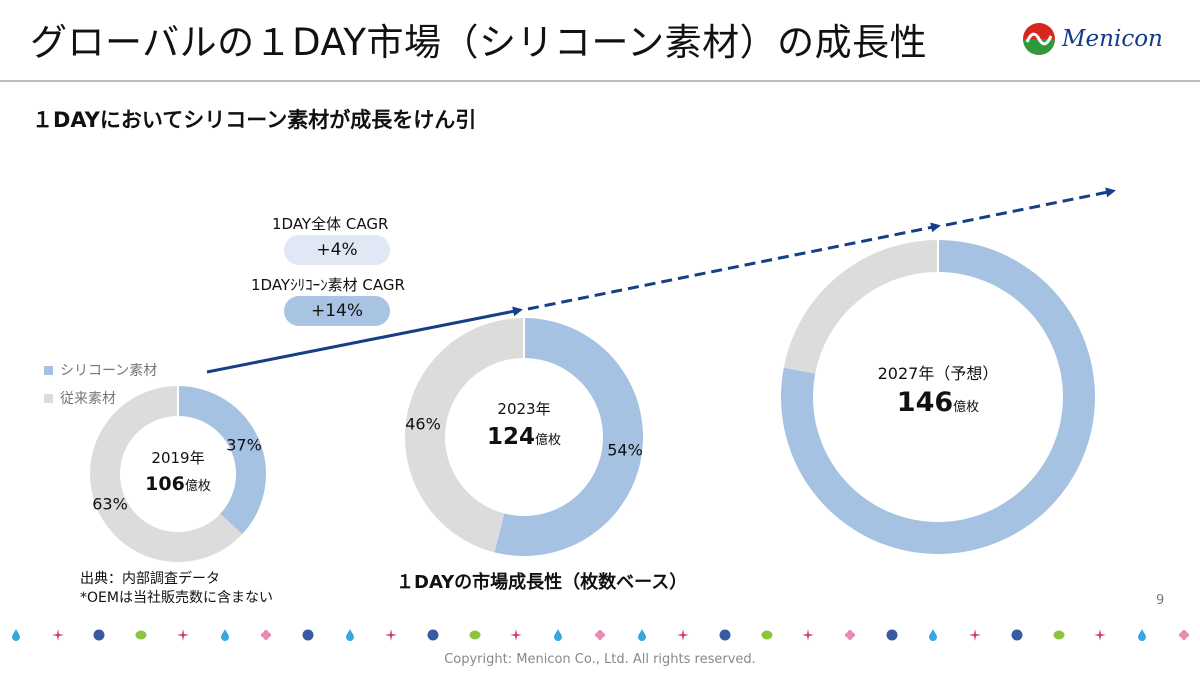 The height and width of the screenshot is (677, 1200). What do you see at coordinates (600, 81) in the screenshot?
I see `title-divider` at bounding box center [600, 81].